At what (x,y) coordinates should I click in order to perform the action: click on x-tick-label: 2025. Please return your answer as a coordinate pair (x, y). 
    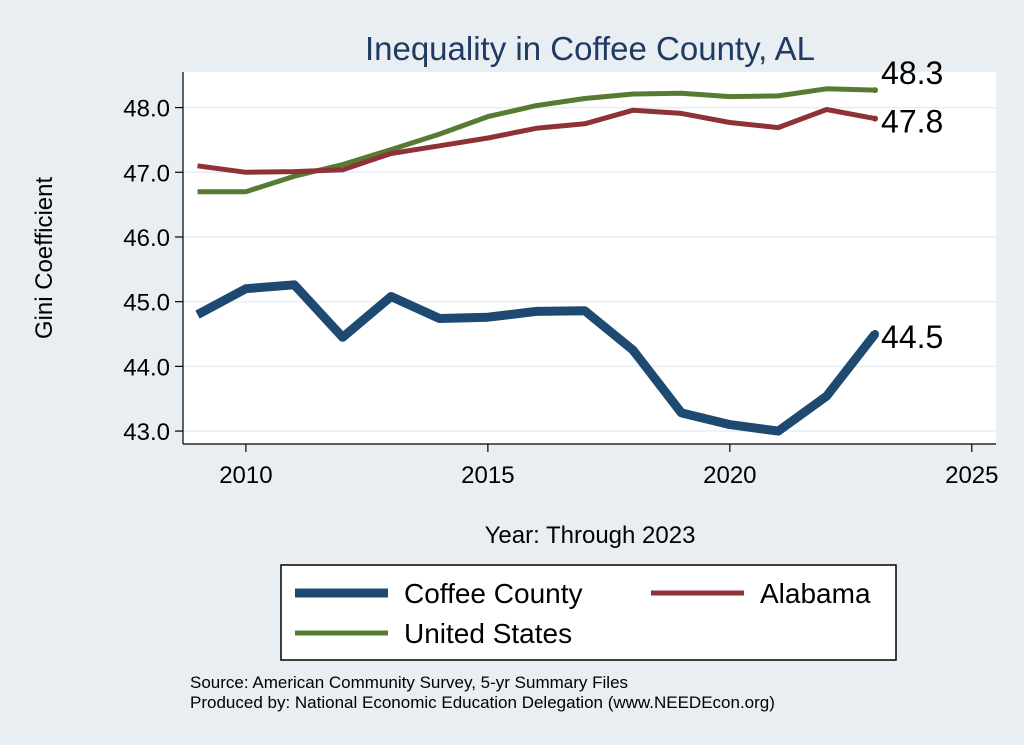
    Looking at the image, I should click on (971, 475).